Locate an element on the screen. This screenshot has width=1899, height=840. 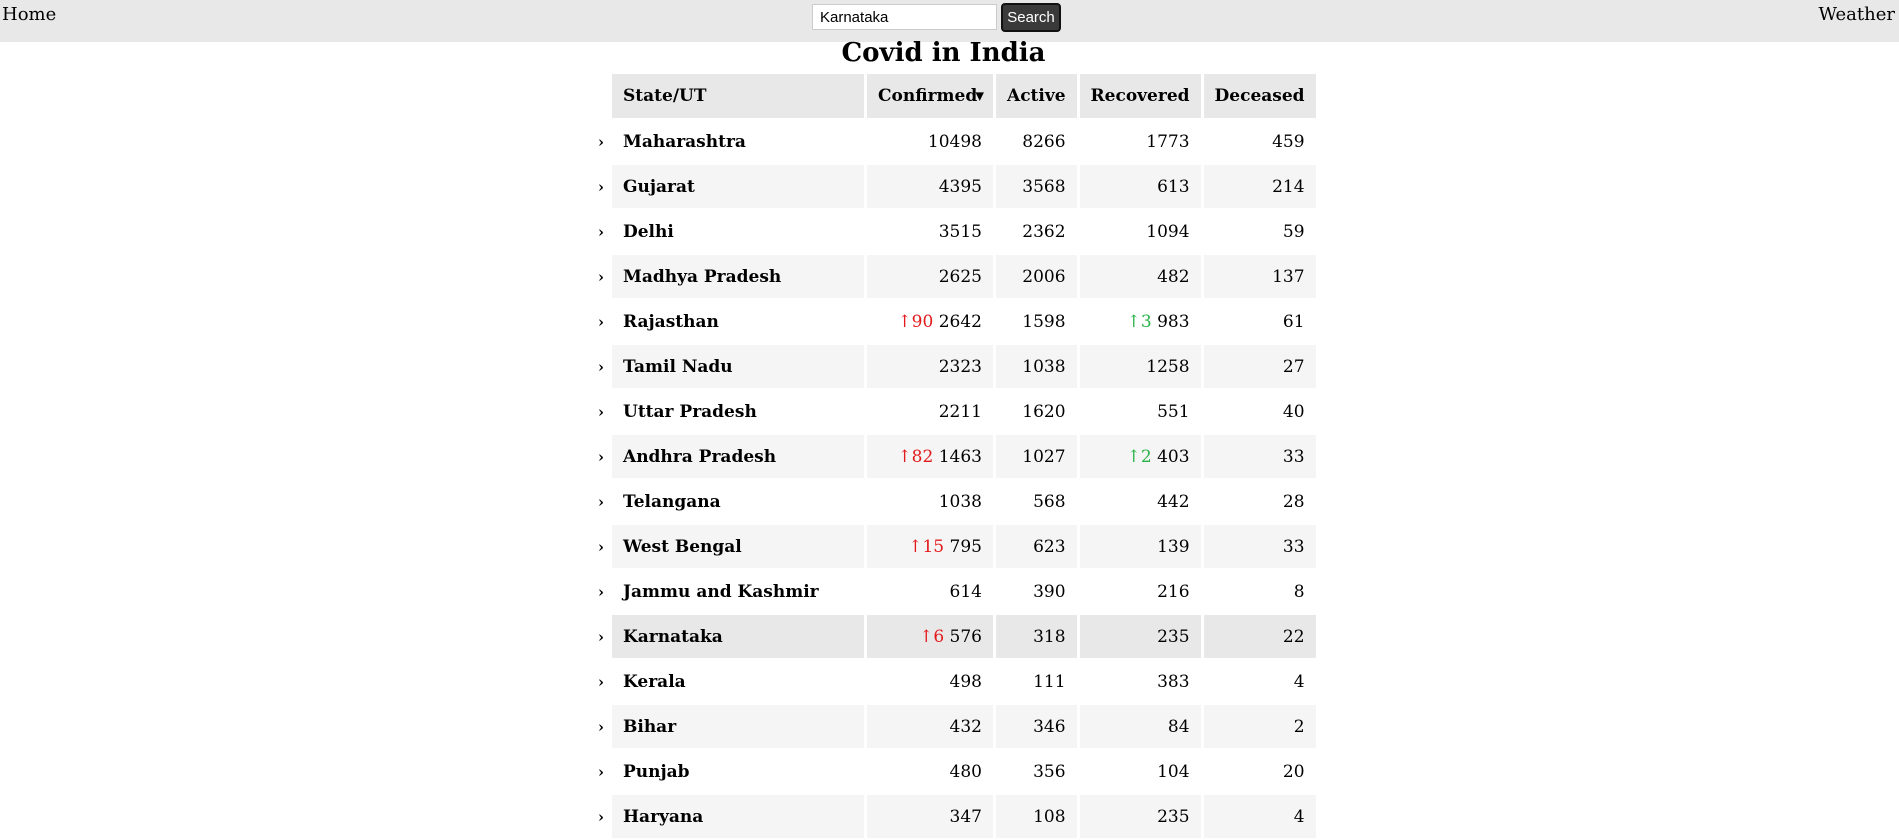
table-row: › Punjab 480 356 104 20 is located at coordinates (957, 771).